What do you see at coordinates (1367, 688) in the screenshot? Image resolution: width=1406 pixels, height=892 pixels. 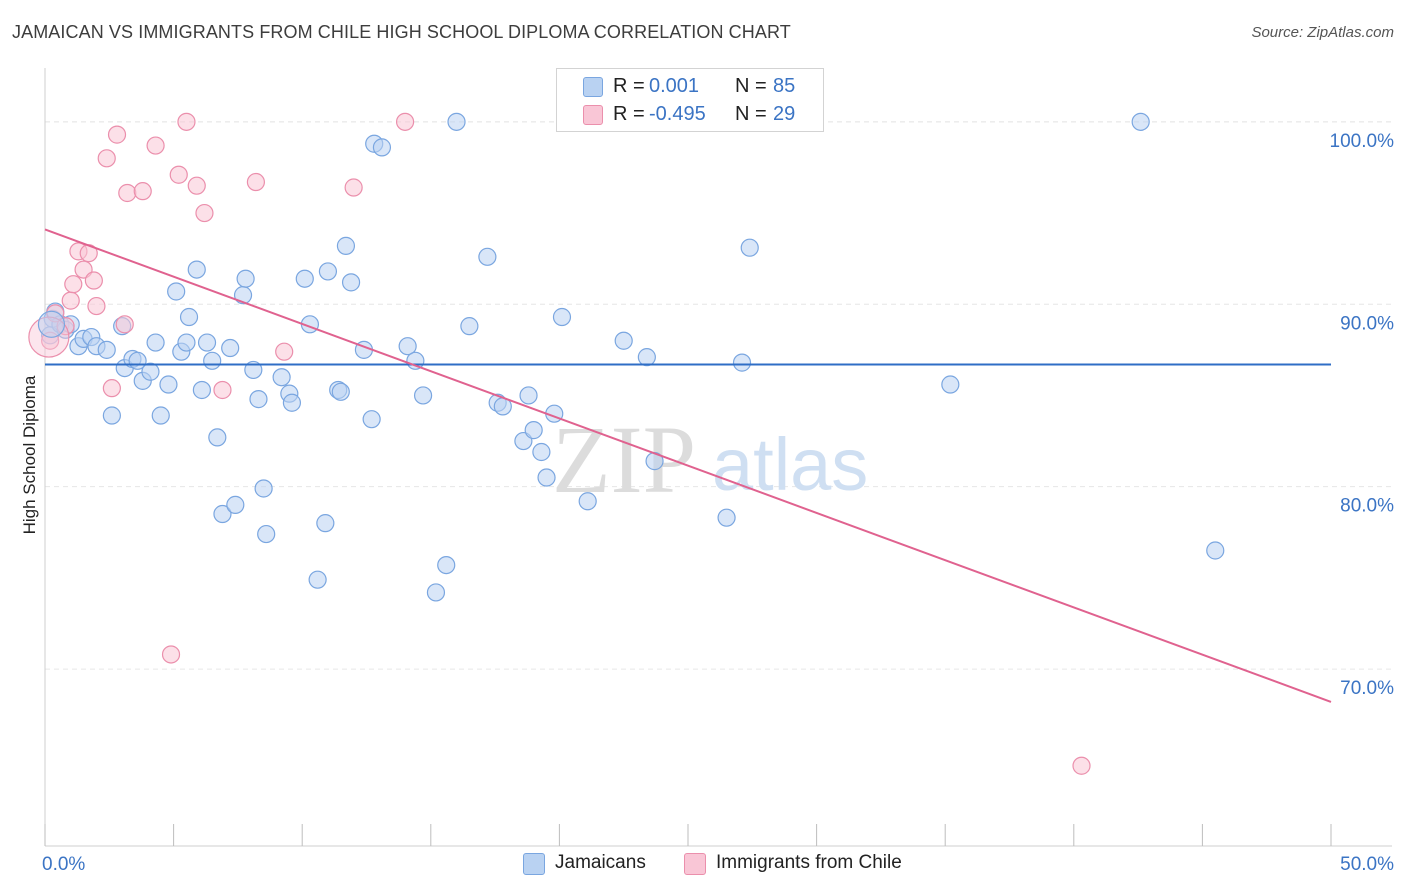 I see `y-tick-label: 70.0%` at bounding box center [1367, 688].